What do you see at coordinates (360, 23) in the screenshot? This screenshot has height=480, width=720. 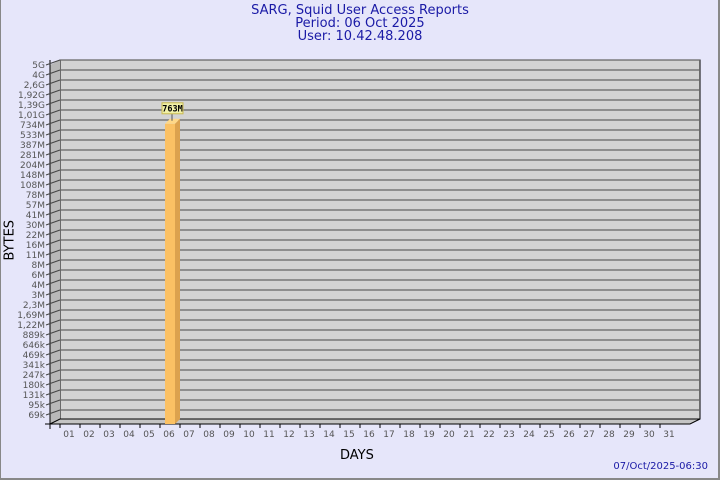 I see `chart-period: Period: 06 Oct 2025` at bounding box center [360, 23].